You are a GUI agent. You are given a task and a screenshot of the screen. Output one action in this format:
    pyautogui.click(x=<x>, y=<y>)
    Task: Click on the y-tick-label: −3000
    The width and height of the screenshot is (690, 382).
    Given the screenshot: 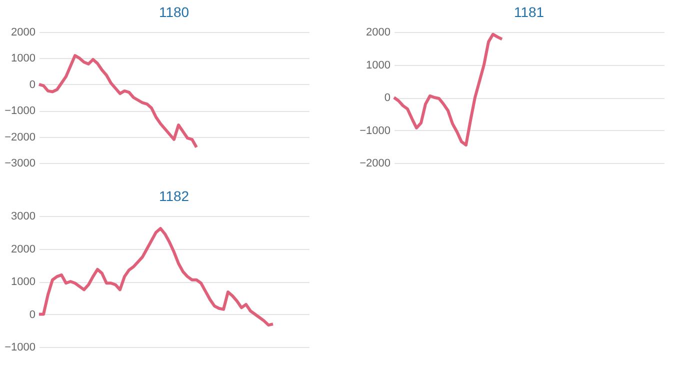 What is the action you would take?
    pyautogui.click(x=20, y=164)
    